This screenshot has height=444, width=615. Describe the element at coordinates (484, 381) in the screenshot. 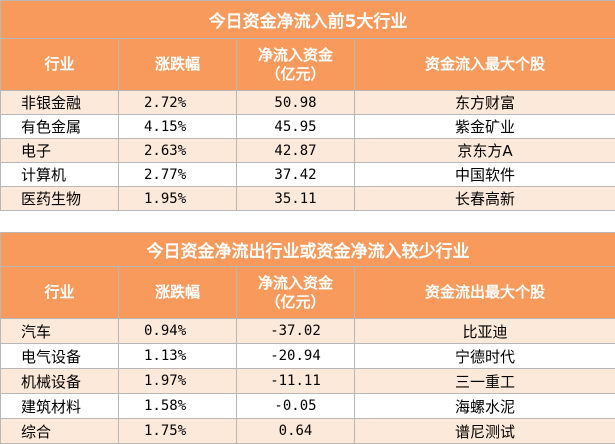

I see `stock-cell: 三一重工` at that location.